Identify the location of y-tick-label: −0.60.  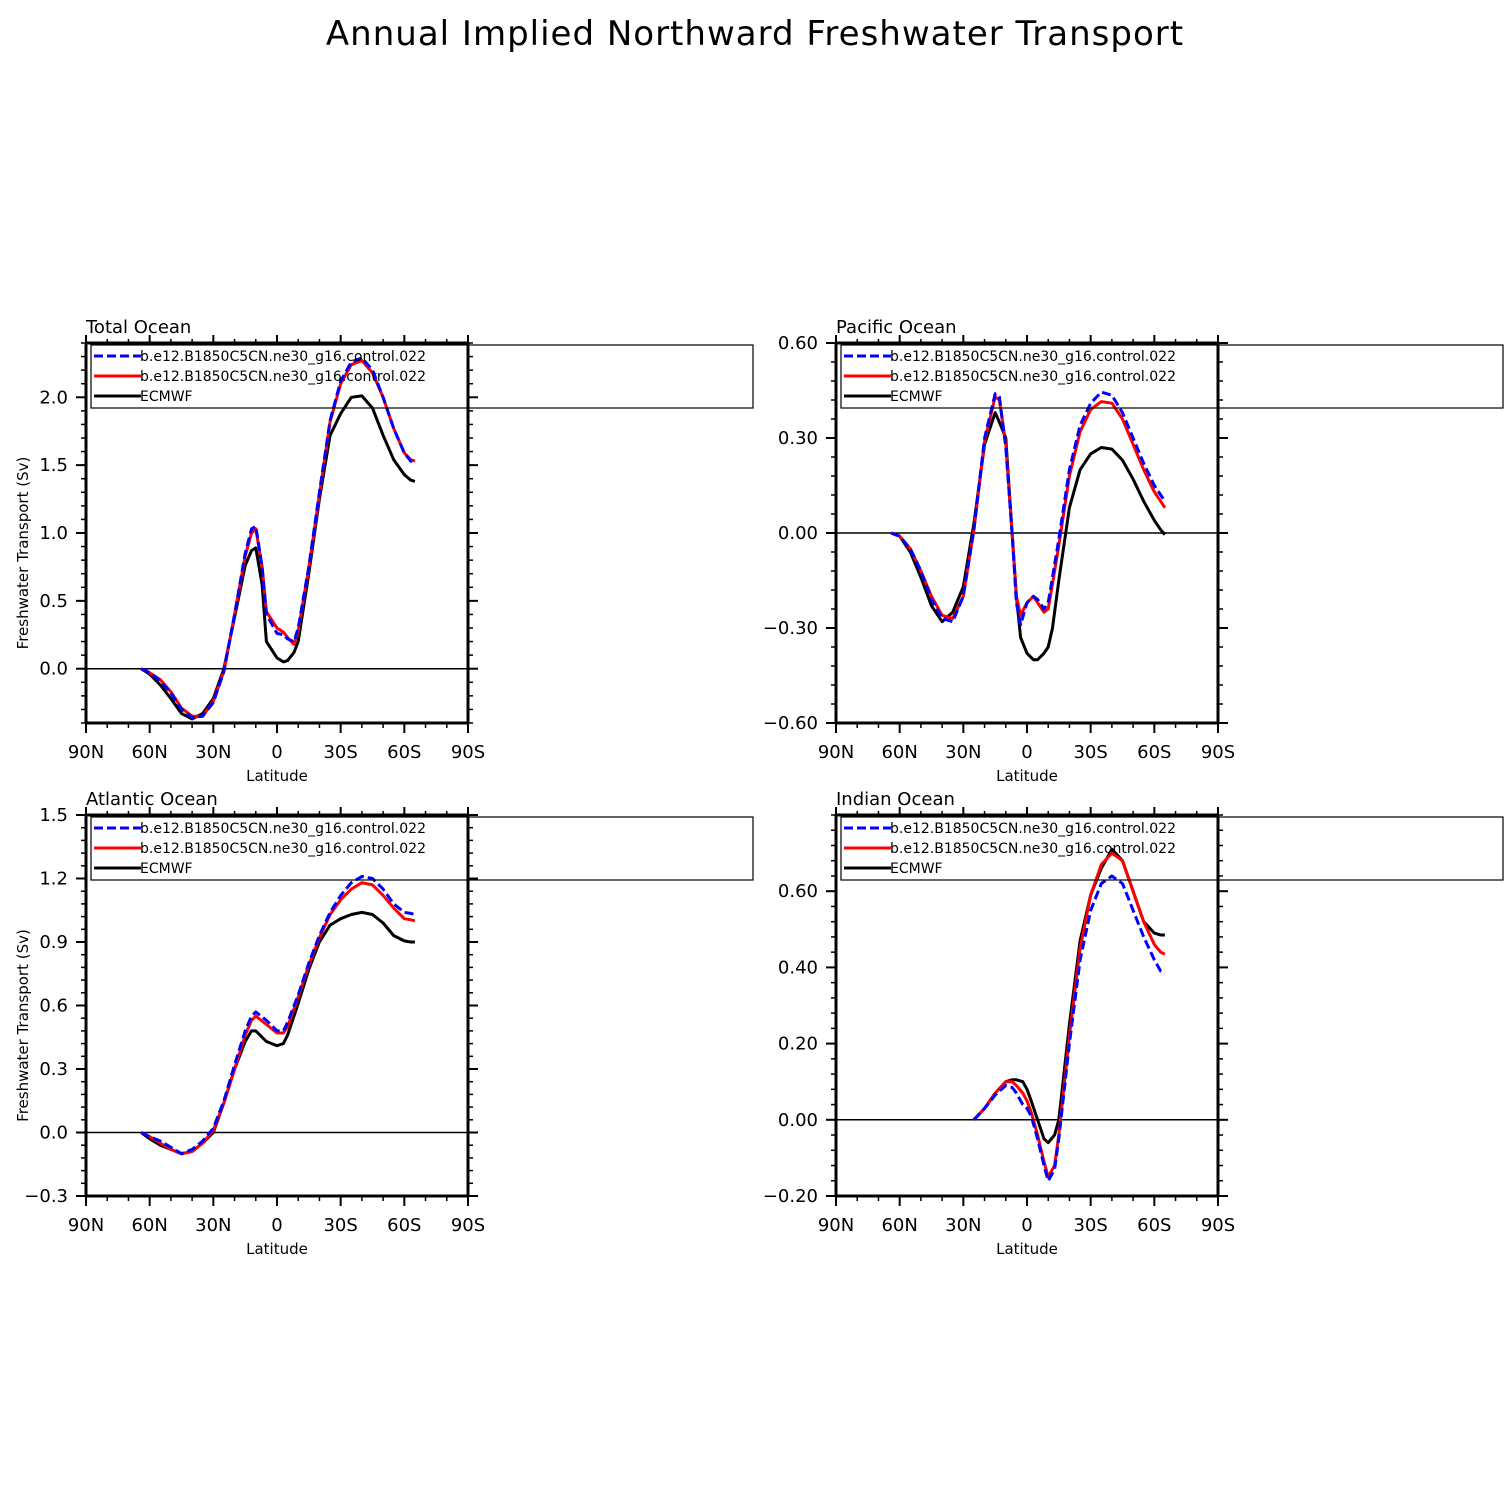
(790, 723).